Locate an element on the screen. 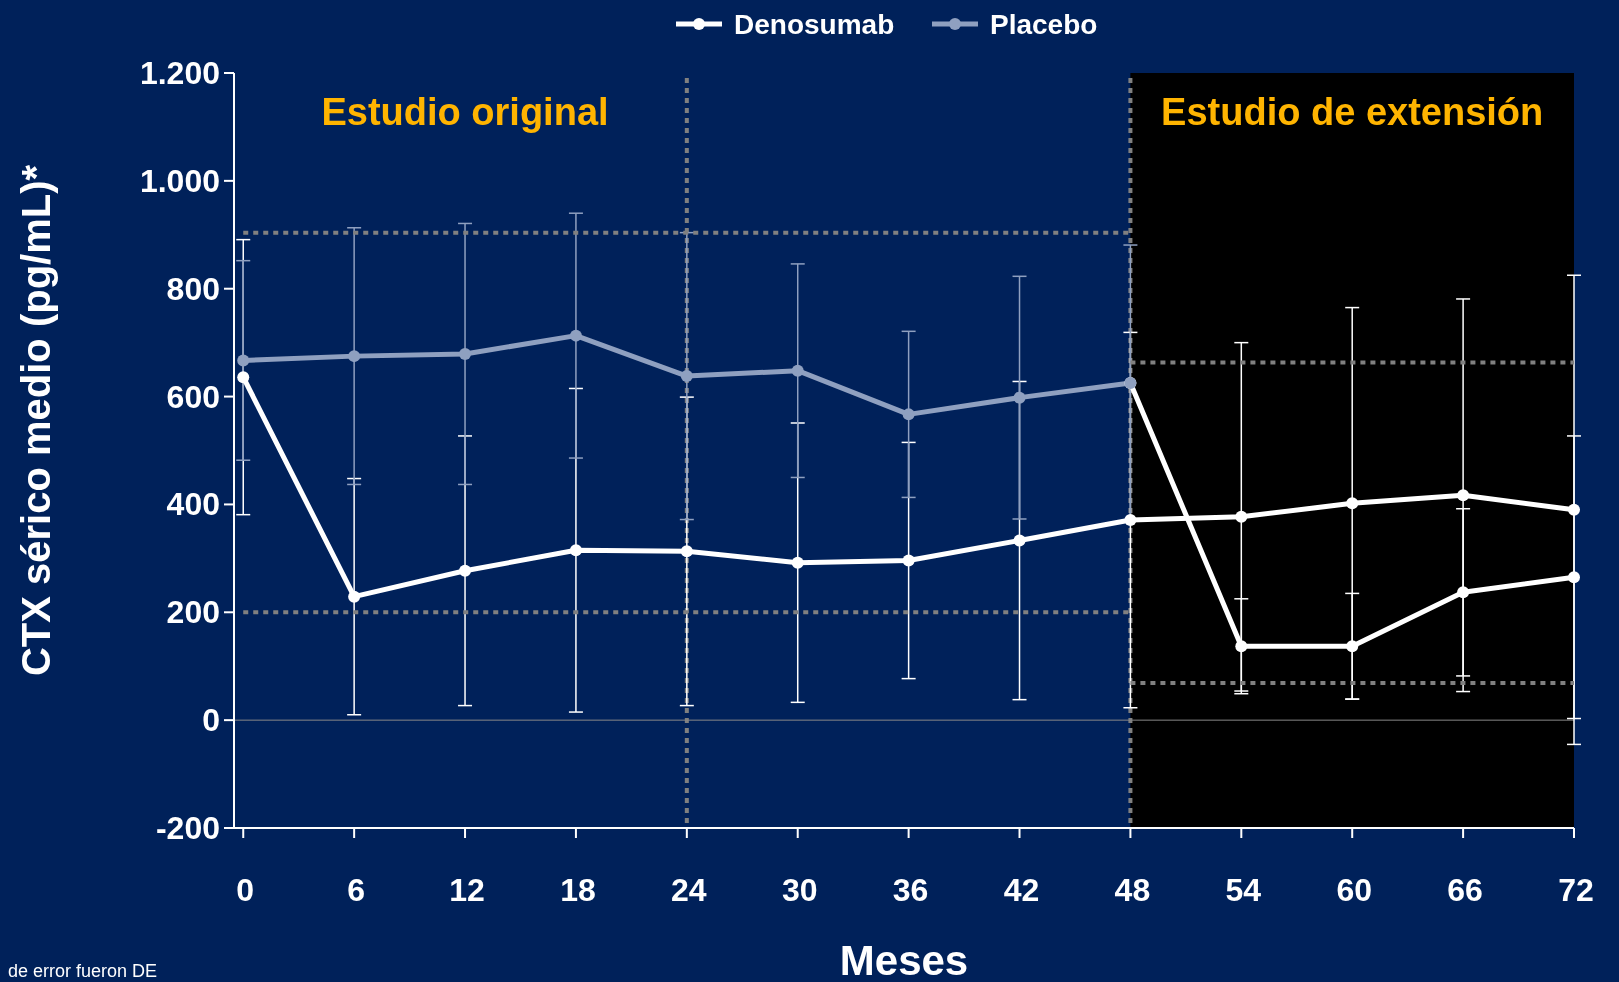  annotation: Estudio original is located at coordinates (465, 112).